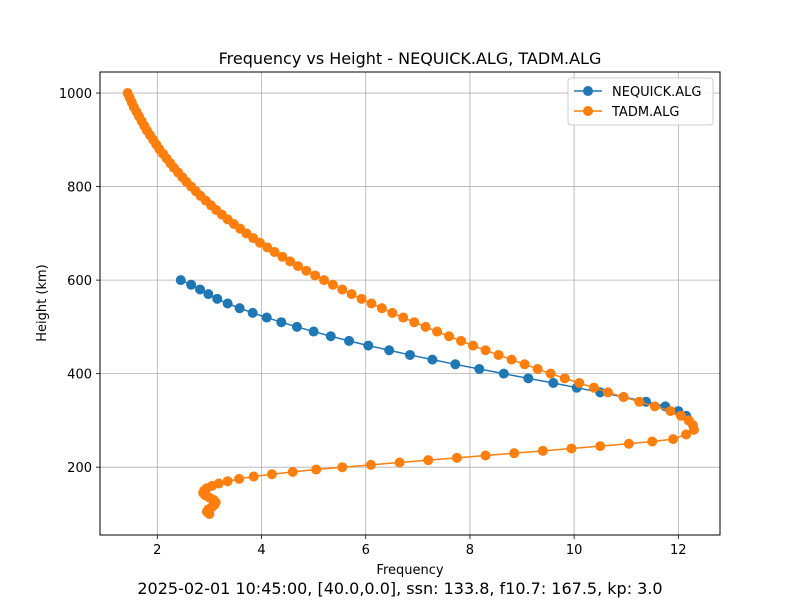  What do you see at coordinates (656, 92) in the screenshot?
I see `legend-label-nequick: NEQUICK.ALG` at bounding box center [656, 92].